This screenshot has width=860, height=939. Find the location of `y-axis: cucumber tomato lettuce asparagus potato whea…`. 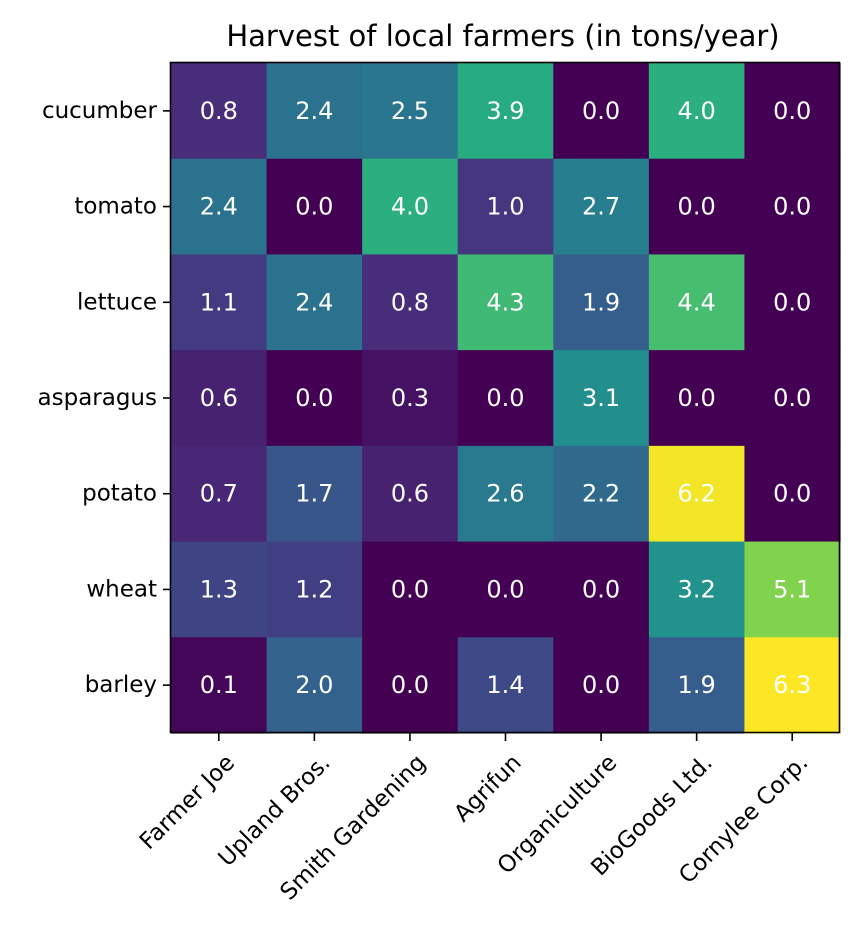

y-axis: cucumber tomato lettuce asparagus potato whea… is located at coordinates (104, 398).